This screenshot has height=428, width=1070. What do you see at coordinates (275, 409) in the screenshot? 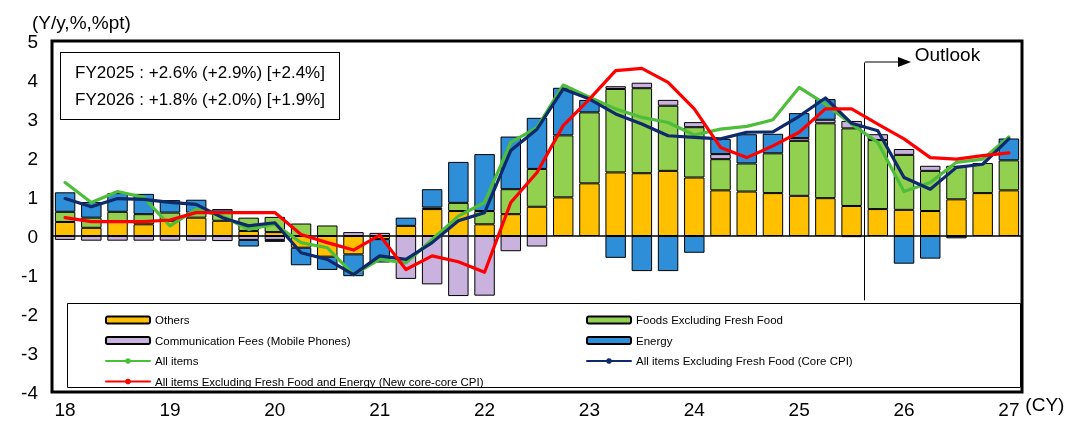
I see `x-tick-label: 20` at bounding box center [275, 409].